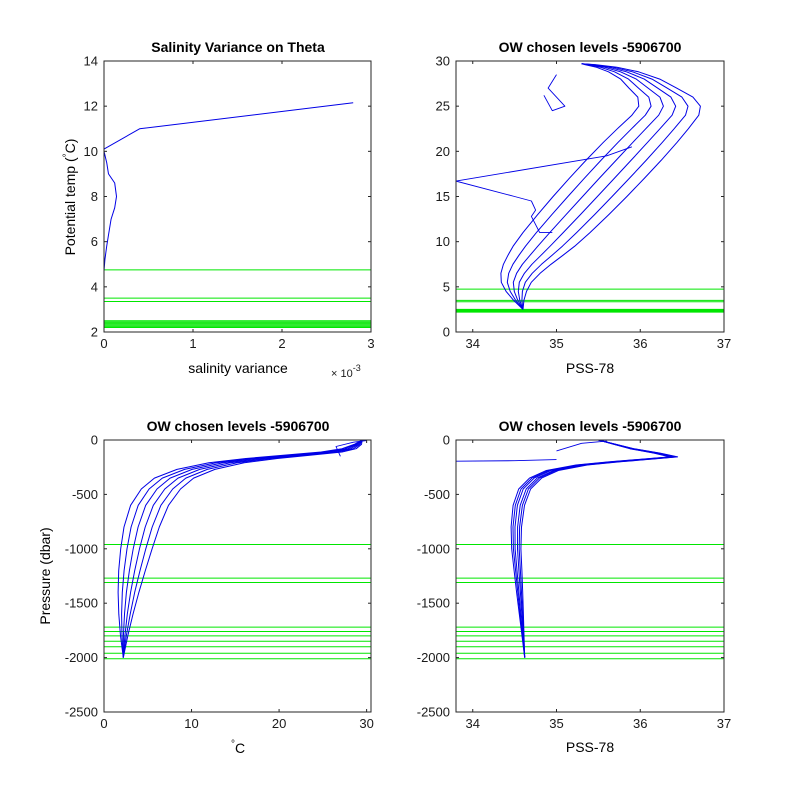 This screenshot has height=800, width=800. What do you see at coordinates (366, 723) in the screenshot?
I see `x-tick-label: 30` at bounding box center [366, 723].